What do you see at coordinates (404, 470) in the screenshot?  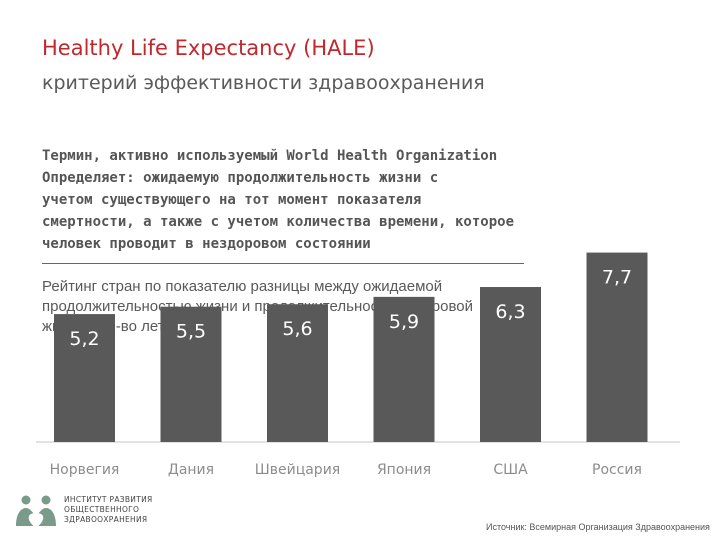 I see `category-label: Япония` at bounding box center [404, 470].